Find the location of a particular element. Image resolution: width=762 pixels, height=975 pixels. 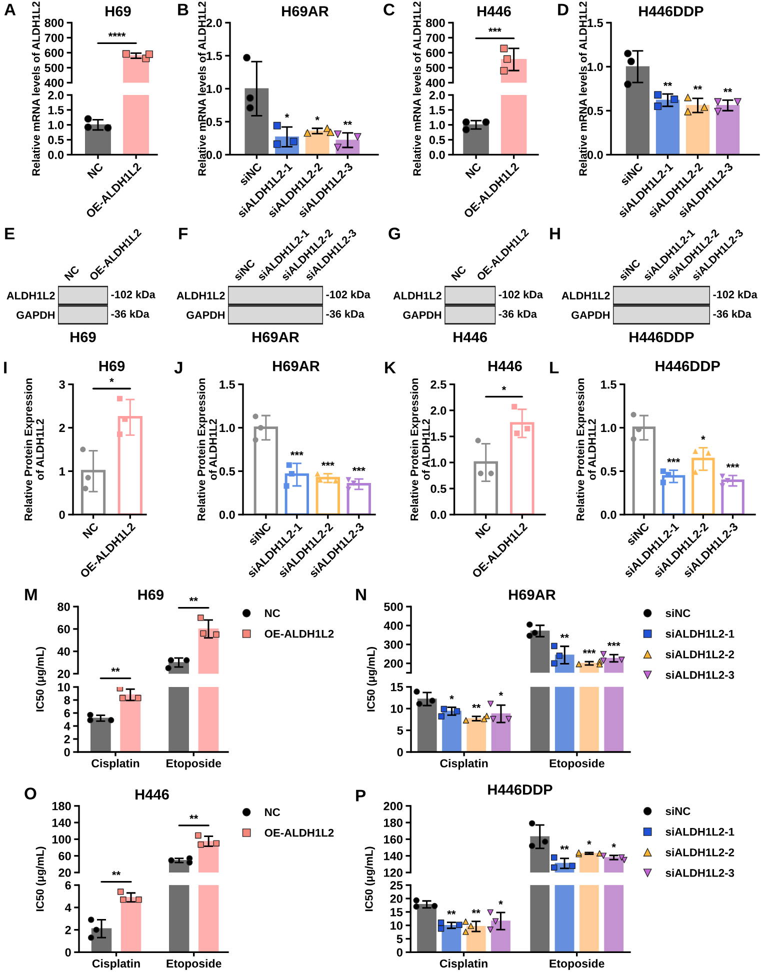

y-tick-label: 40 is located at coordinates (63, 651).